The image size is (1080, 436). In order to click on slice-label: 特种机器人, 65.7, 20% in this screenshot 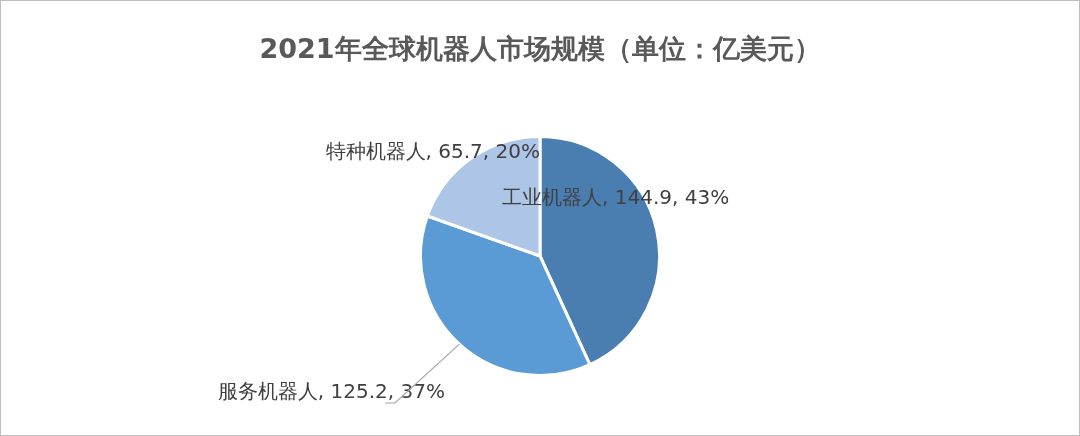, I will do `click(432, 151)`.